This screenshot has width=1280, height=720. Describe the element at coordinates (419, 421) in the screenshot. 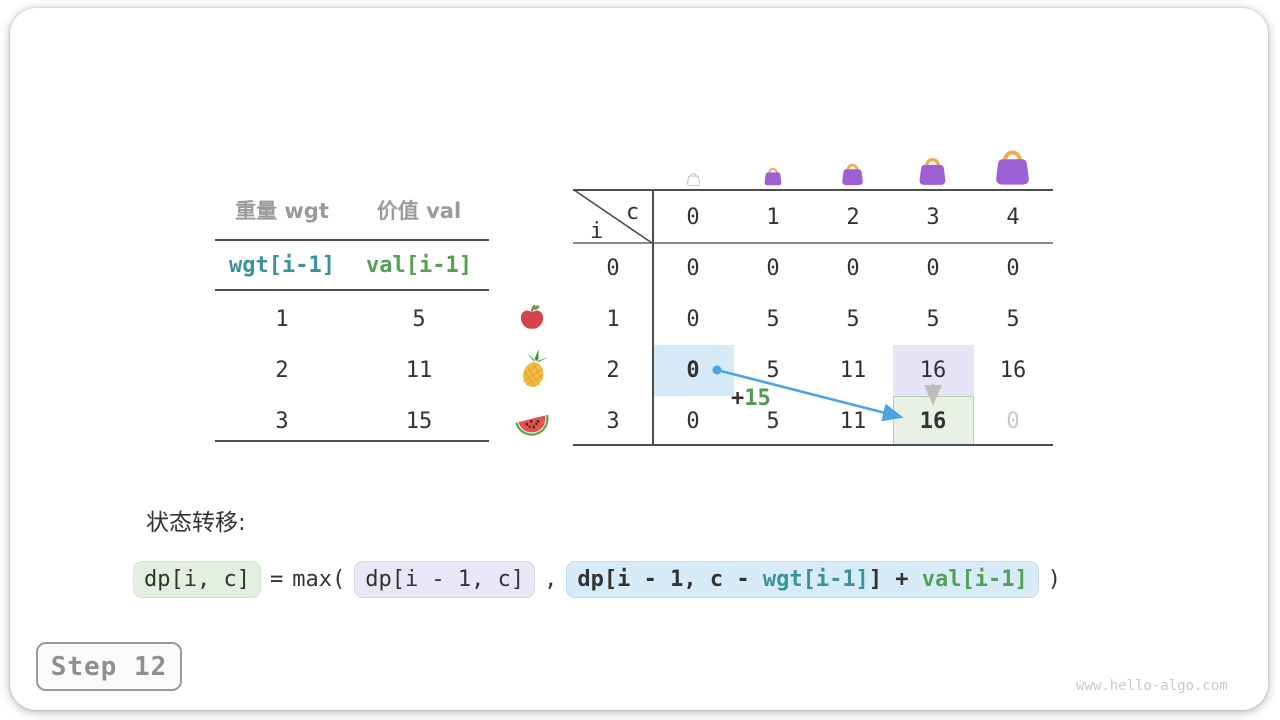

I see `item-val-3: 15` at that location.